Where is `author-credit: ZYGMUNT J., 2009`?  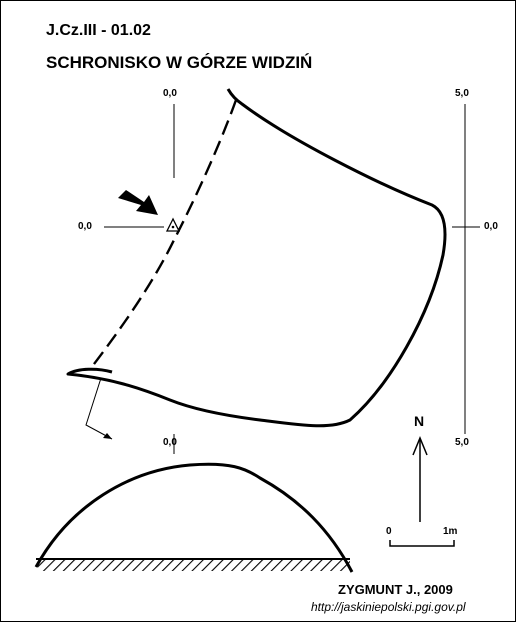
author-credit: ZYGMUNT J., 2009 is located at coordinates (395, 589).